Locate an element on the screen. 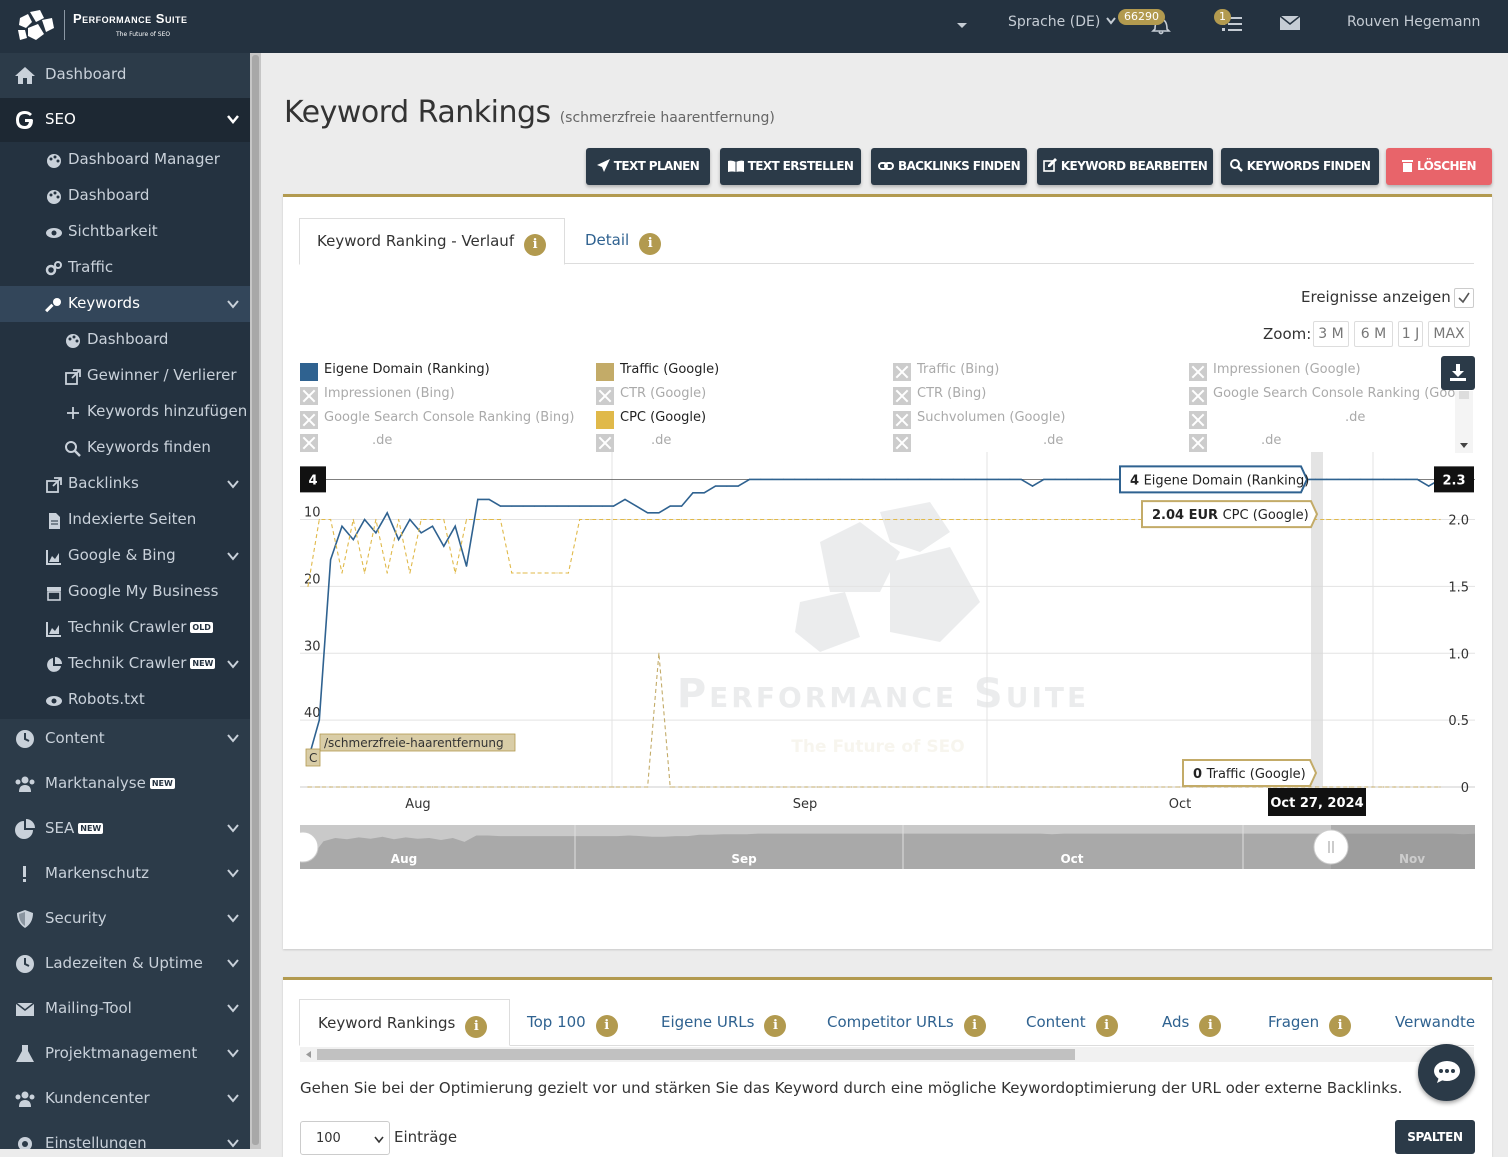 This screenshot has height=1157, width=1508. zoom-max-button: MAX is located at coordinates (1449, 334).